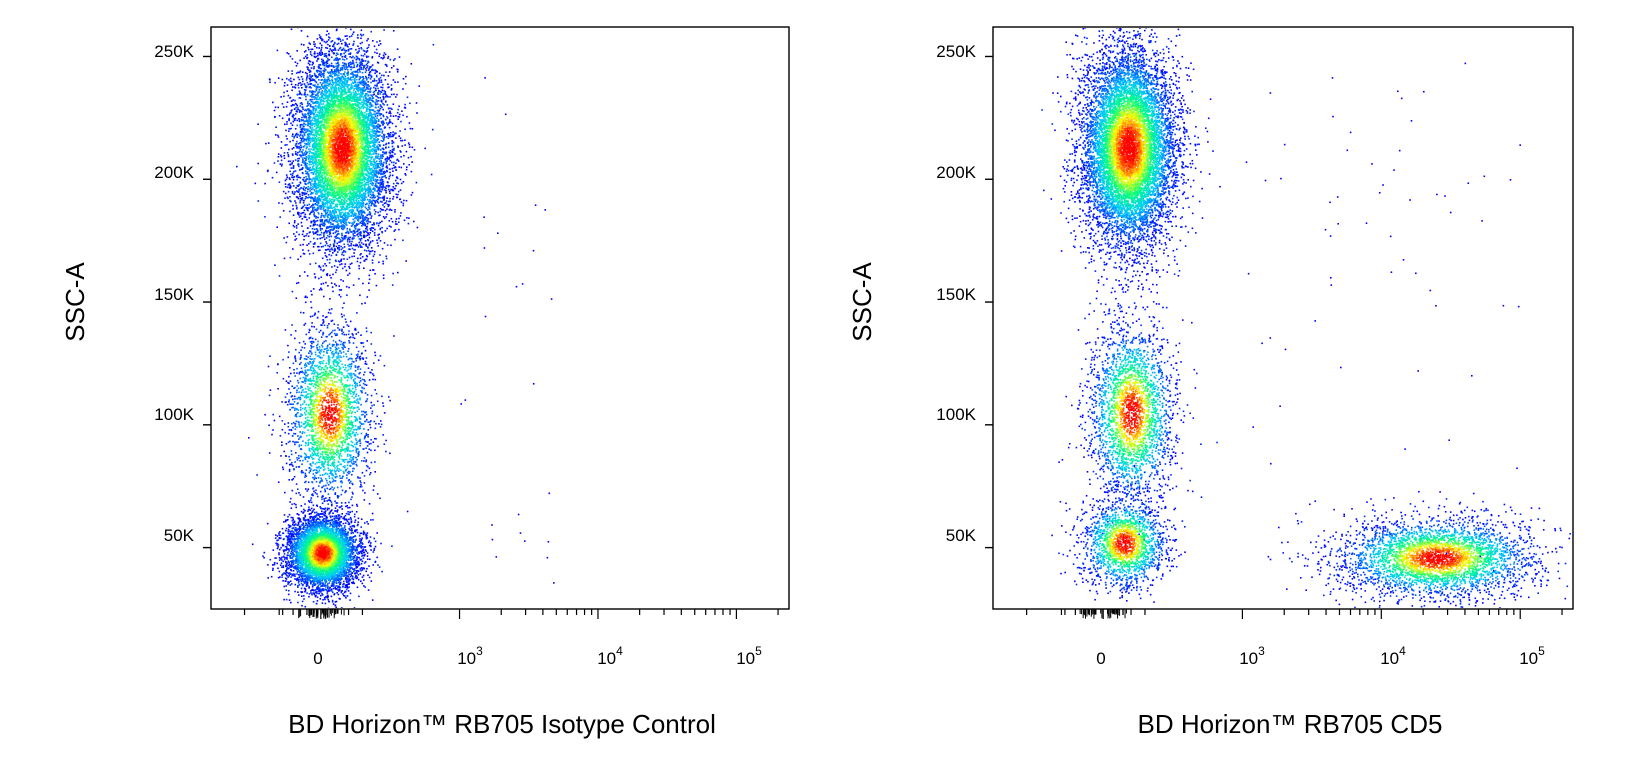  Describe the element at coordinates (179, 535) in the screenshot. I see `y-tick-label: 50K` at that location.